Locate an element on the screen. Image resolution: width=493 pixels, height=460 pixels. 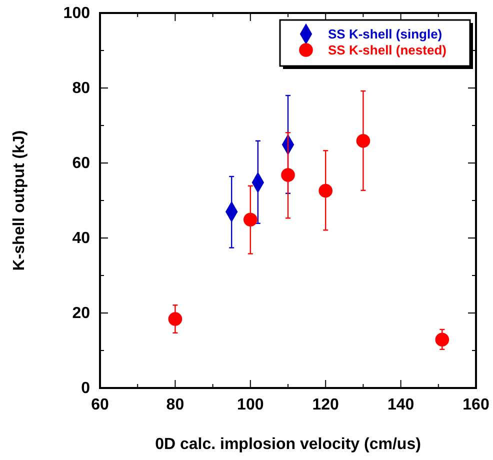
x-tick-label: 120 is located at coordinates (326, 405).